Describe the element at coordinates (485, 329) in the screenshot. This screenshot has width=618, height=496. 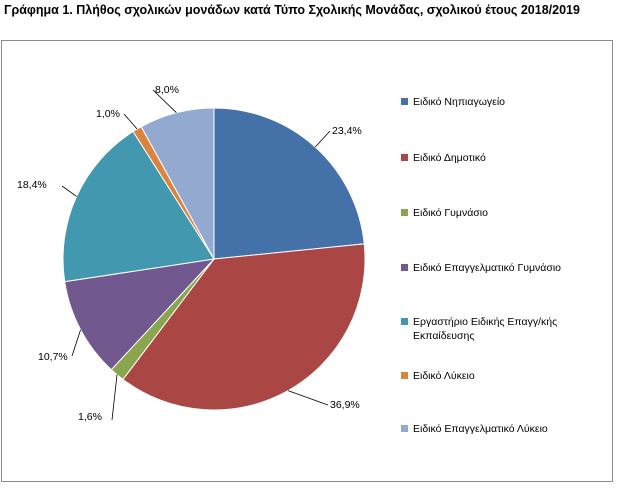
I see `legend-label-4: Εργαστήριο Ειδικής Επαγγ/κής Εκπαίδευσης` at that location.